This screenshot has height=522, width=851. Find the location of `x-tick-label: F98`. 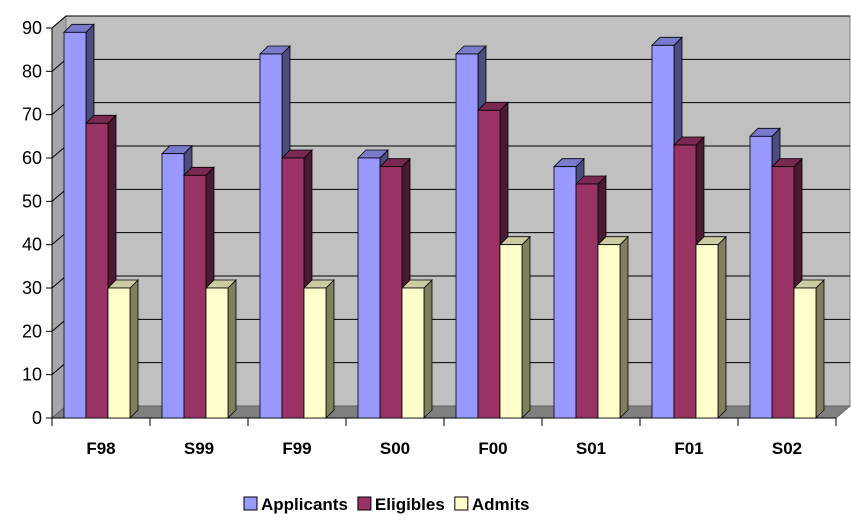

x-tick-label: F98 is located at coordinates (100, 448).